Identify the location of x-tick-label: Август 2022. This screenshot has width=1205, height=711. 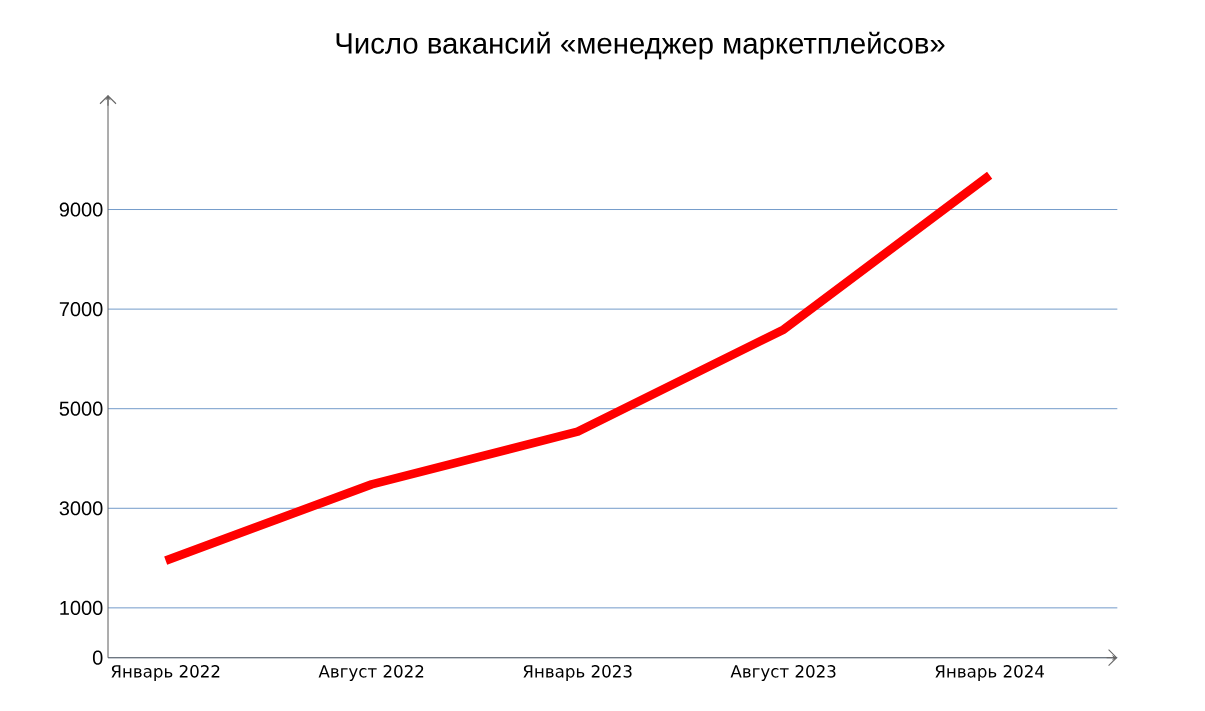
(371, 673).